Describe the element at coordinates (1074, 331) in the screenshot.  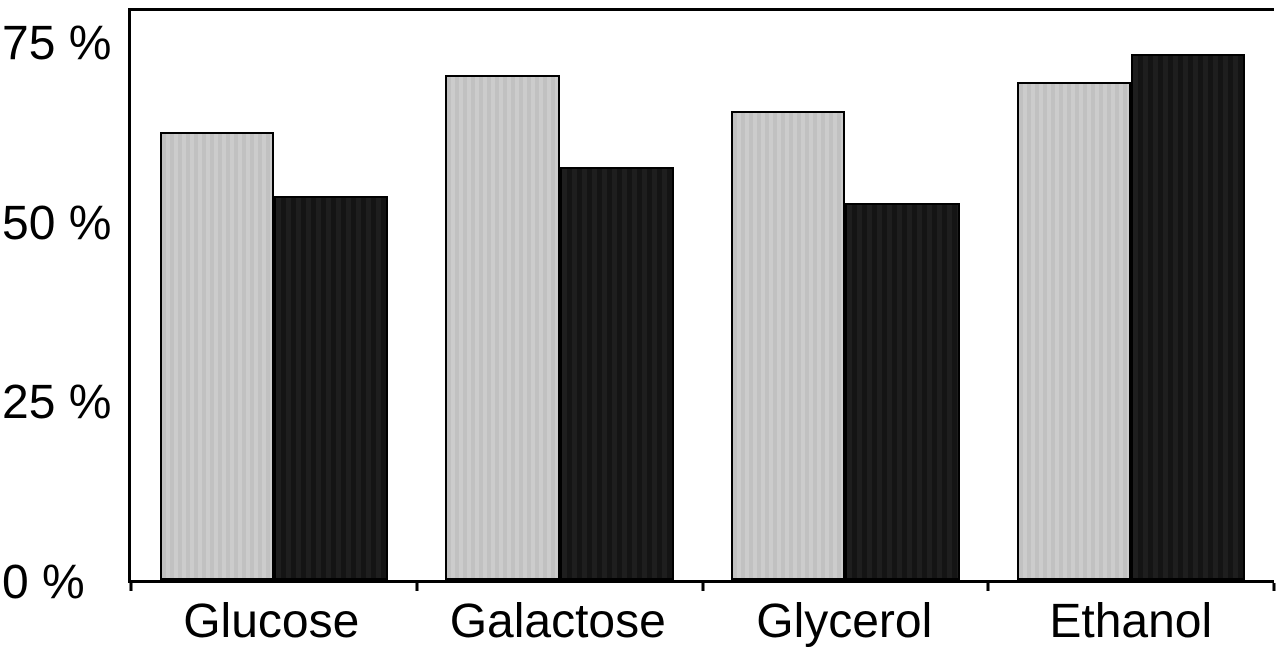
I see `bar-gray-bars-ethanol` at that location.